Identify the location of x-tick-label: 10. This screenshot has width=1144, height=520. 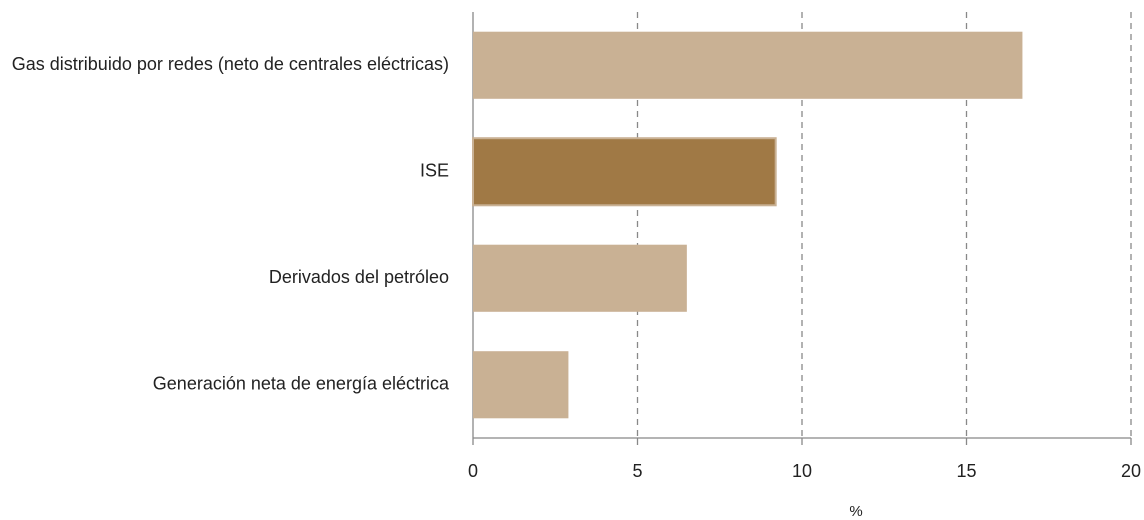
(802, 471).